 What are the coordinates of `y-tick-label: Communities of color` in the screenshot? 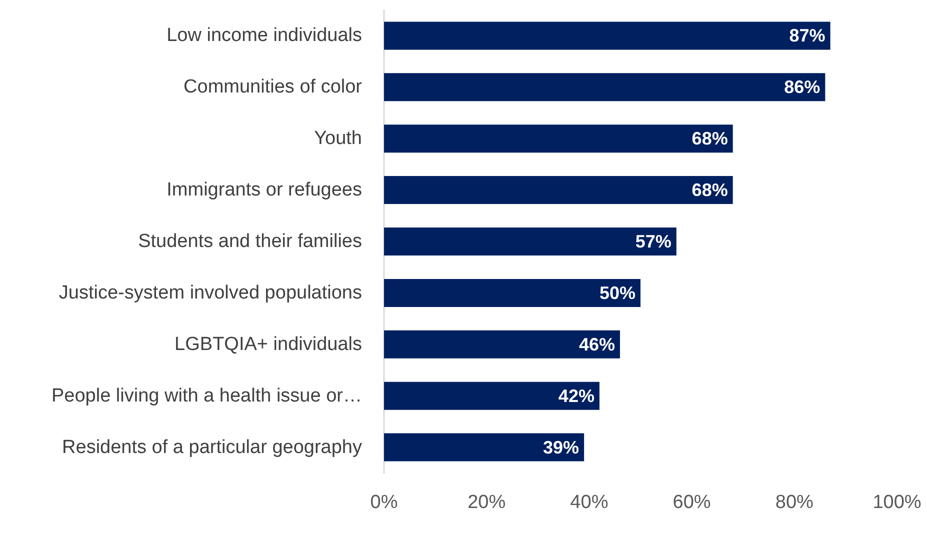 It's located at (273, 87).